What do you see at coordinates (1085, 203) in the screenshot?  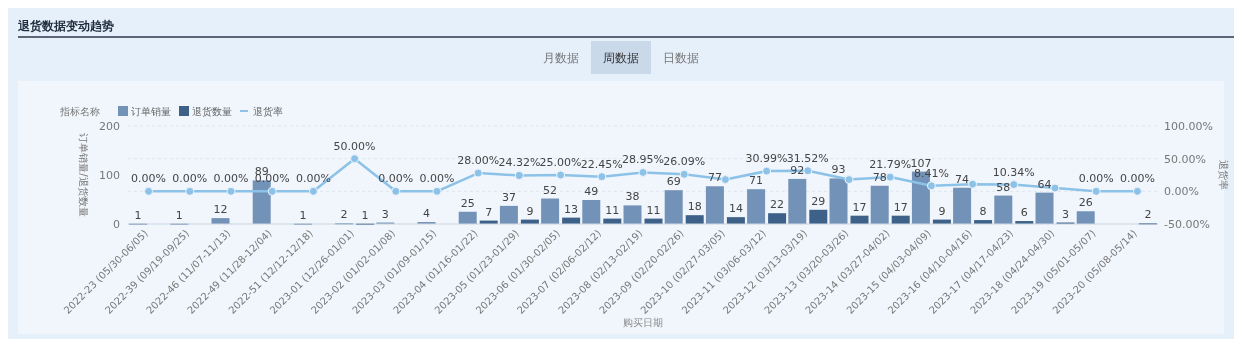 I see `data-label: 26` at bounding box center [1085, 203].